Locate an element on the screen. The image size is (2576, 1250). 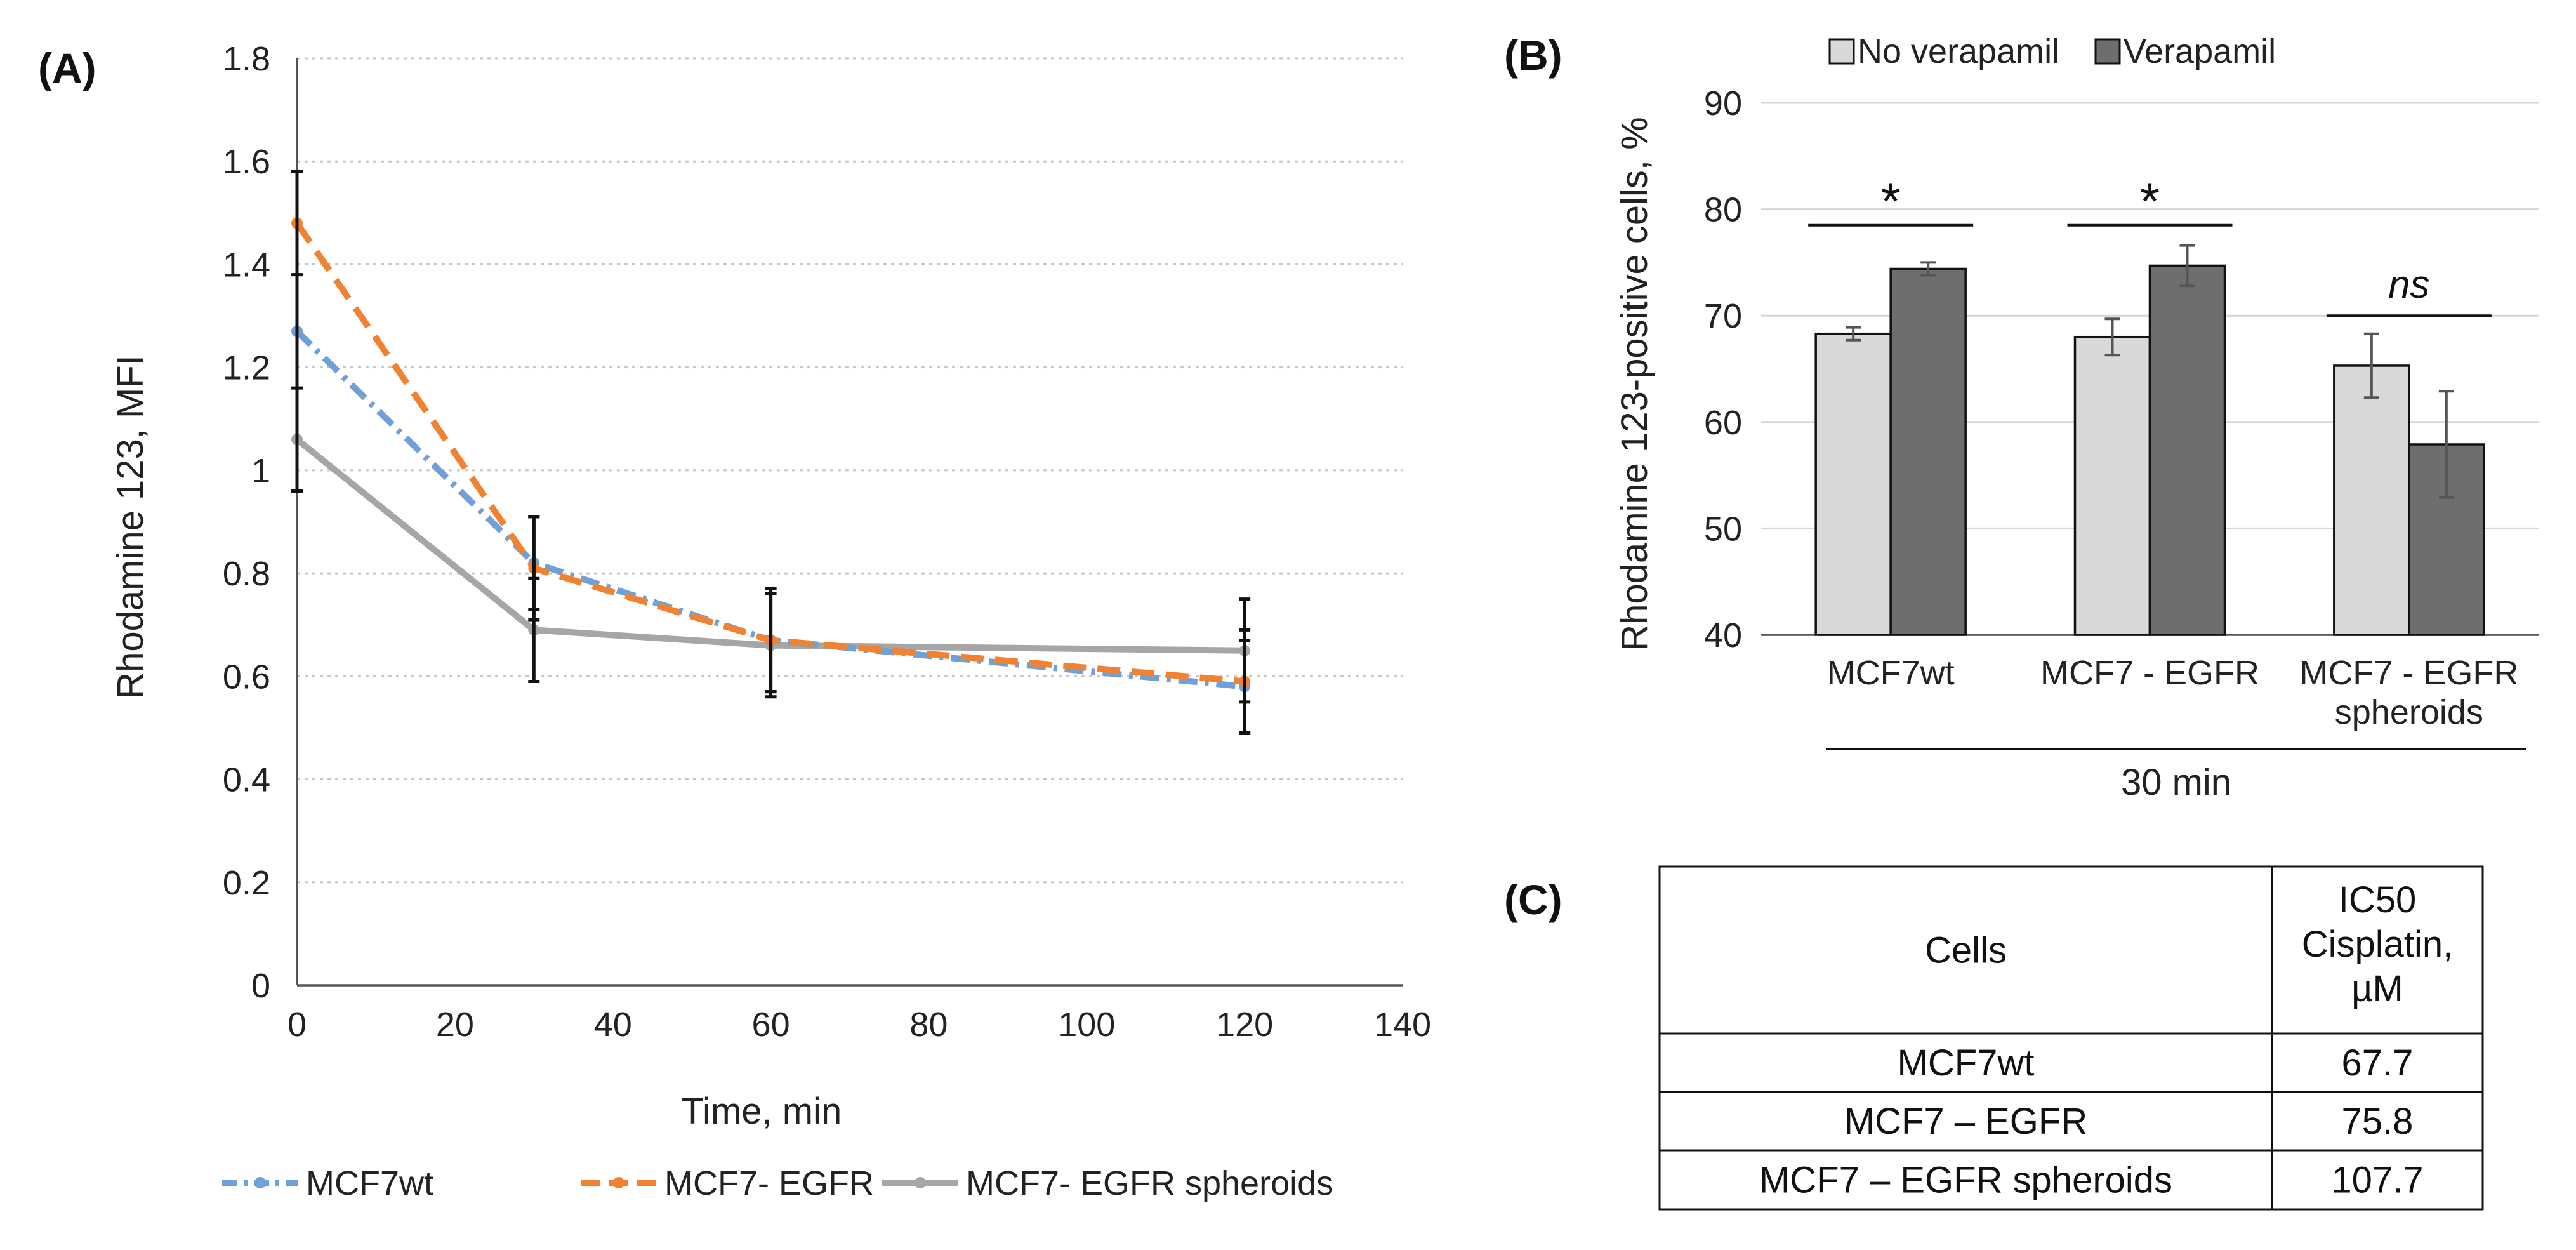
panel-a-x-tick-label: 100 is located at coordinates (1086, 1025).